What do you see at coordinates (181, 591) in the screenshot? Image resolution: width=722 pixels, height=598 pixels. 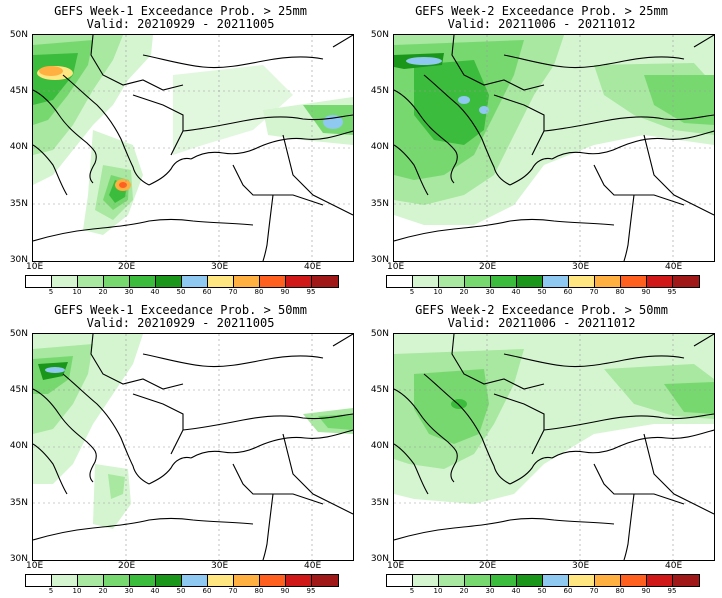 I see `colorbar-label: 50` at bounding box center [181, 591].